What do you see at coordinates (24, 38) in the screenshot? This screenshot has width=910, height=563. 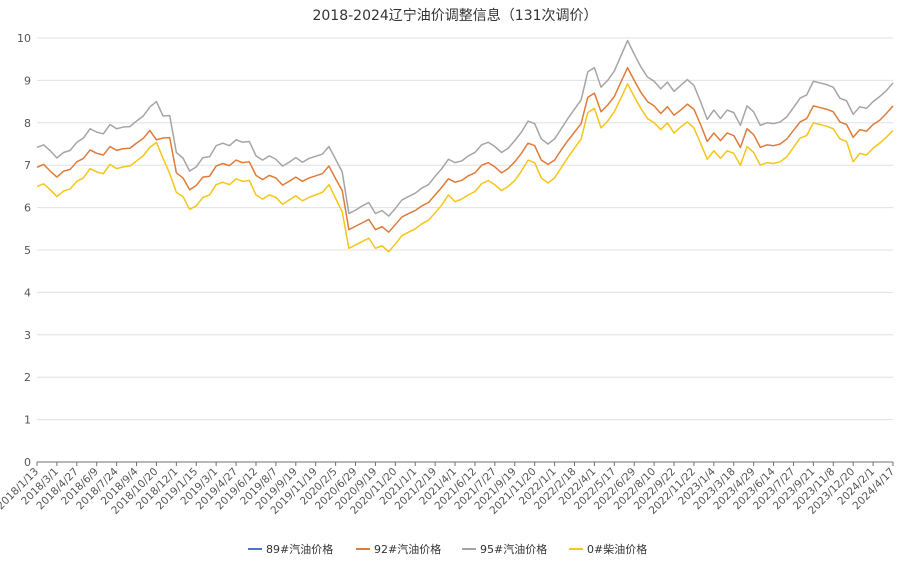 I see `y-tick-label: 10` at bounding box center [24, 38].